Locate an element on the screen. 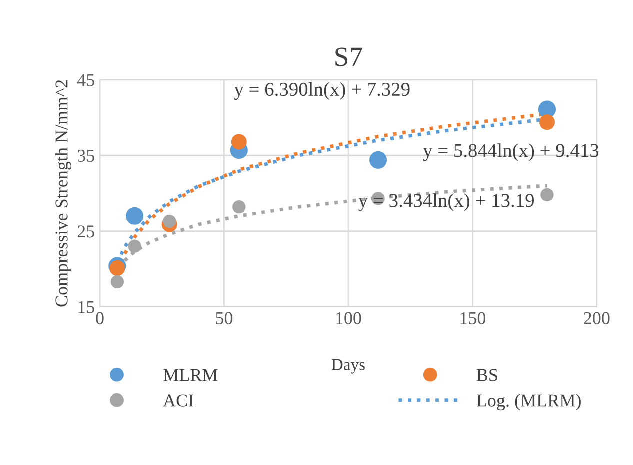  x-tick-label: 150 is located at coordinates (473, 318).